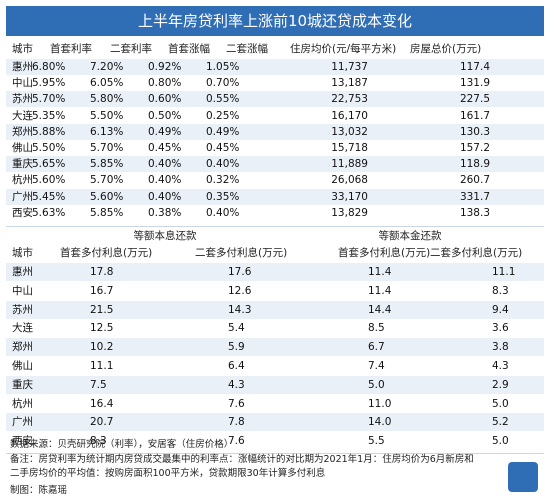 The width and height of the screenshot is (550, 503). What do you see at coordinates (49, 83) in the screenshot?
I see `table1-cell: 5.95%` at bounding box center [49, 83].